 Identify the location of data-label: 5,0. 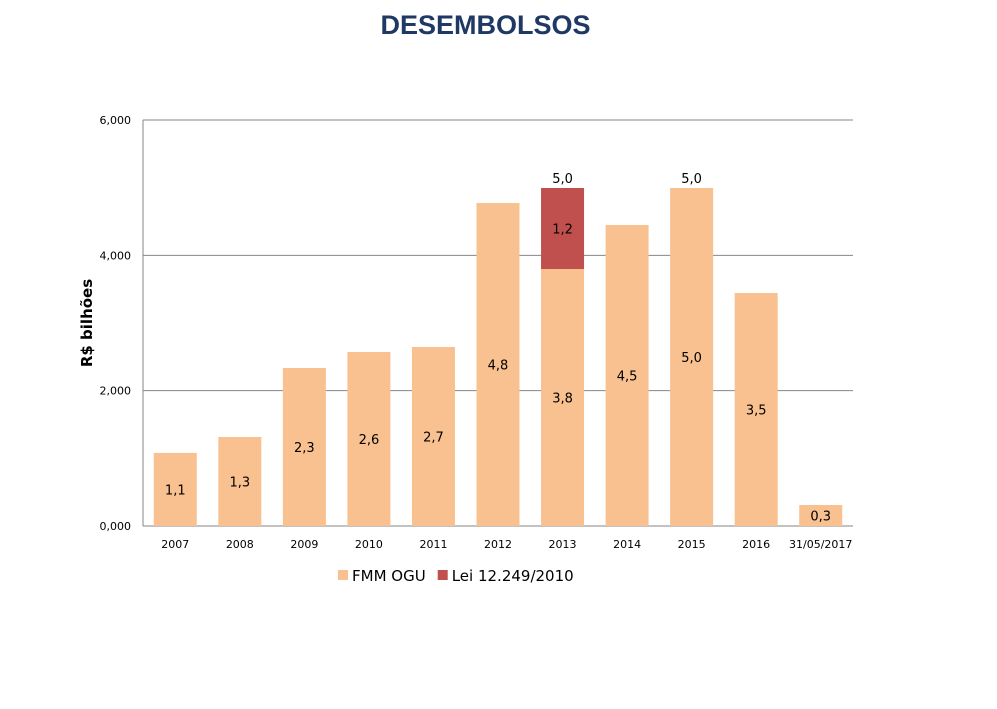
(691, 358).